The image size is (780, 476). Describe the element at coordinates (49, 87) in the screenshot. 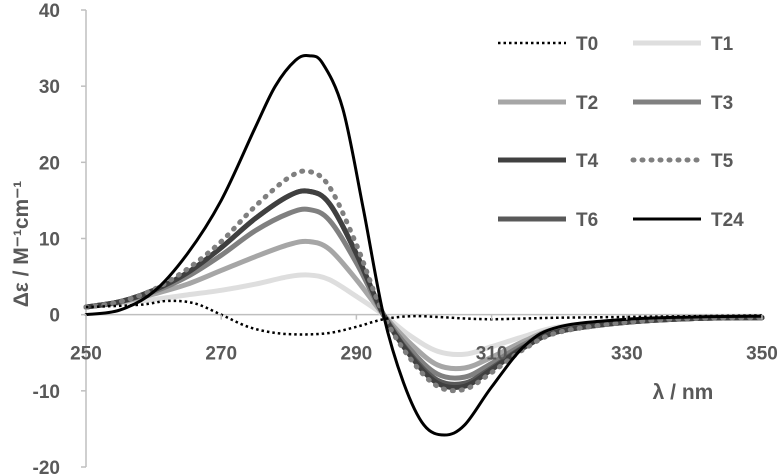

I see `y-tick-label: 30` at that location.